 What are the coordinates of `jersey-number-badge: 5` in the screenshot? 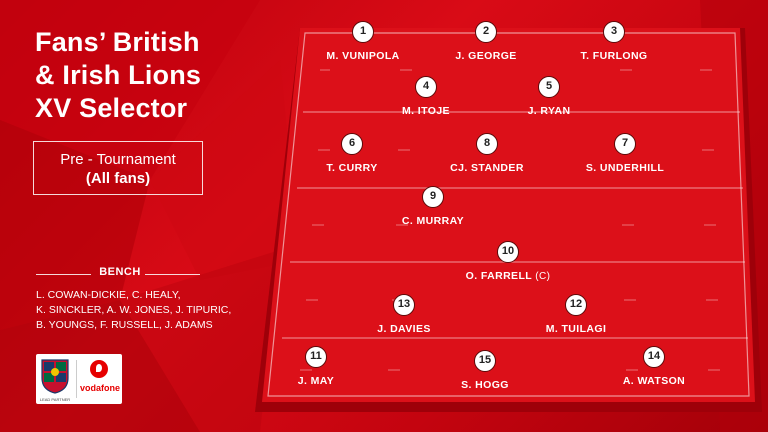 It's located at (549, 87).